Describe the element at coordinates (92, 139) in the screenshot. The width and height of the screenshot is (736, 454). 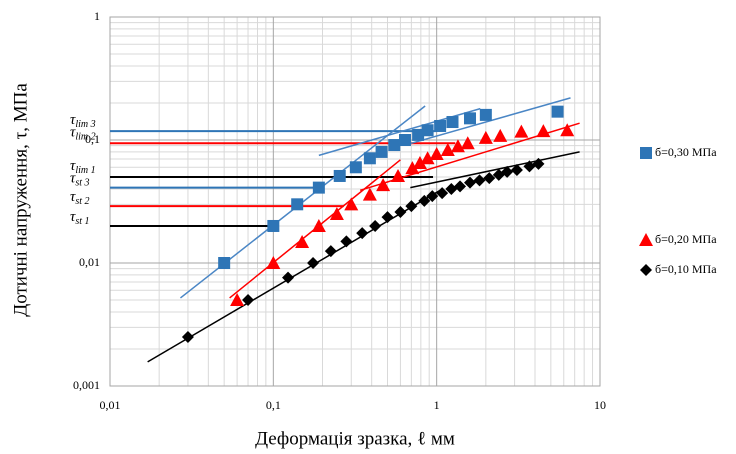
I see `y-tick-label: 0,1` at that location.